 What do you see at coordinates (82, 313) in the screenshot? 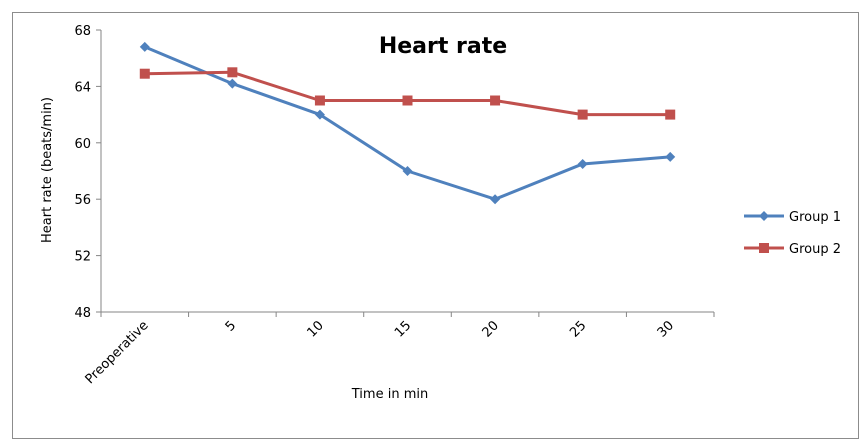
I see `y-tick-label: 48` at bounding box center [82, 313].